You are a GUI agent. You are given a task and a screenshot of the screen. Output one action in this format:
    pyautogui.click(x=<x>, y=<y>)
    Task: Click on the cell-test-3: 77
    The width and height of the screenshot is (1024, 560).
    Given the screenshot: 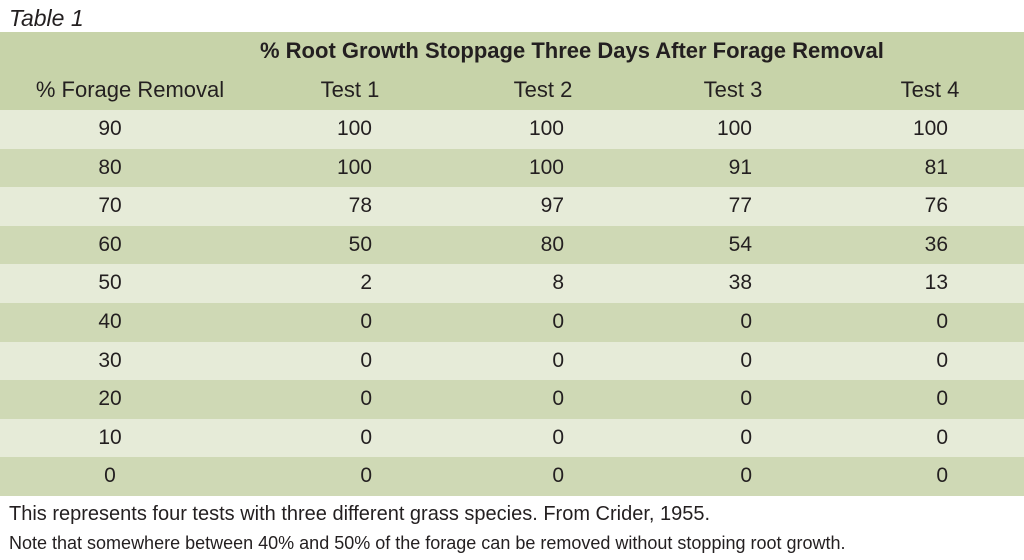 What is the action you would take?
    pyautogui.click(x=740, y=206)
    